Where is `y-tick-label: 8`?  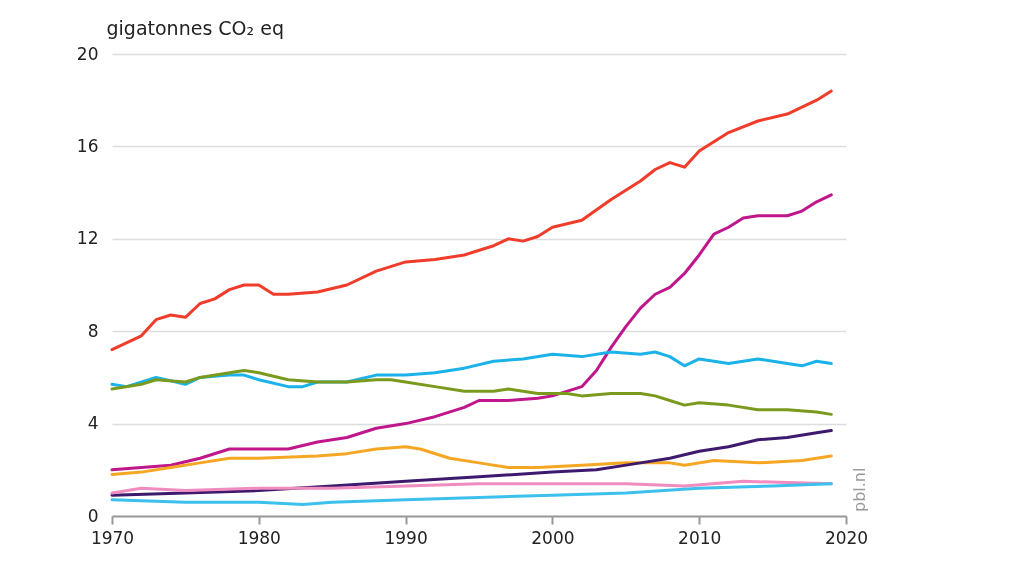
y-tick-label: 8 is located at coordinates (93, 330).